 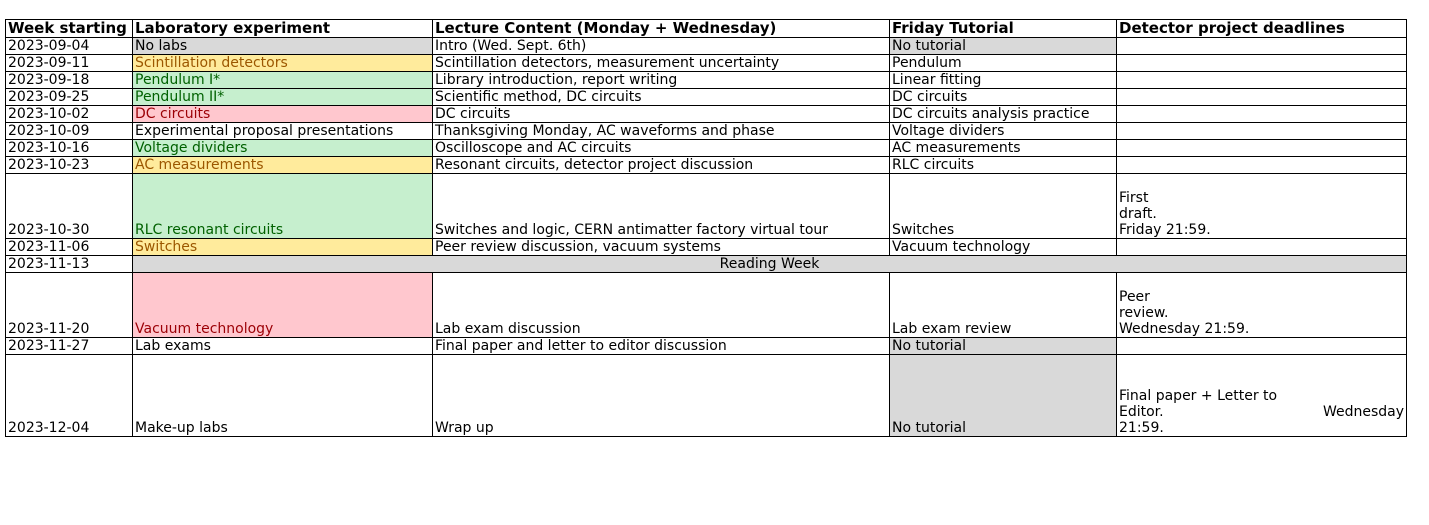 What do you see at coordinates (1003, 206) in the screenshot?
I see `tutorial-cell: Switches` at bounding box center [1003, 206].